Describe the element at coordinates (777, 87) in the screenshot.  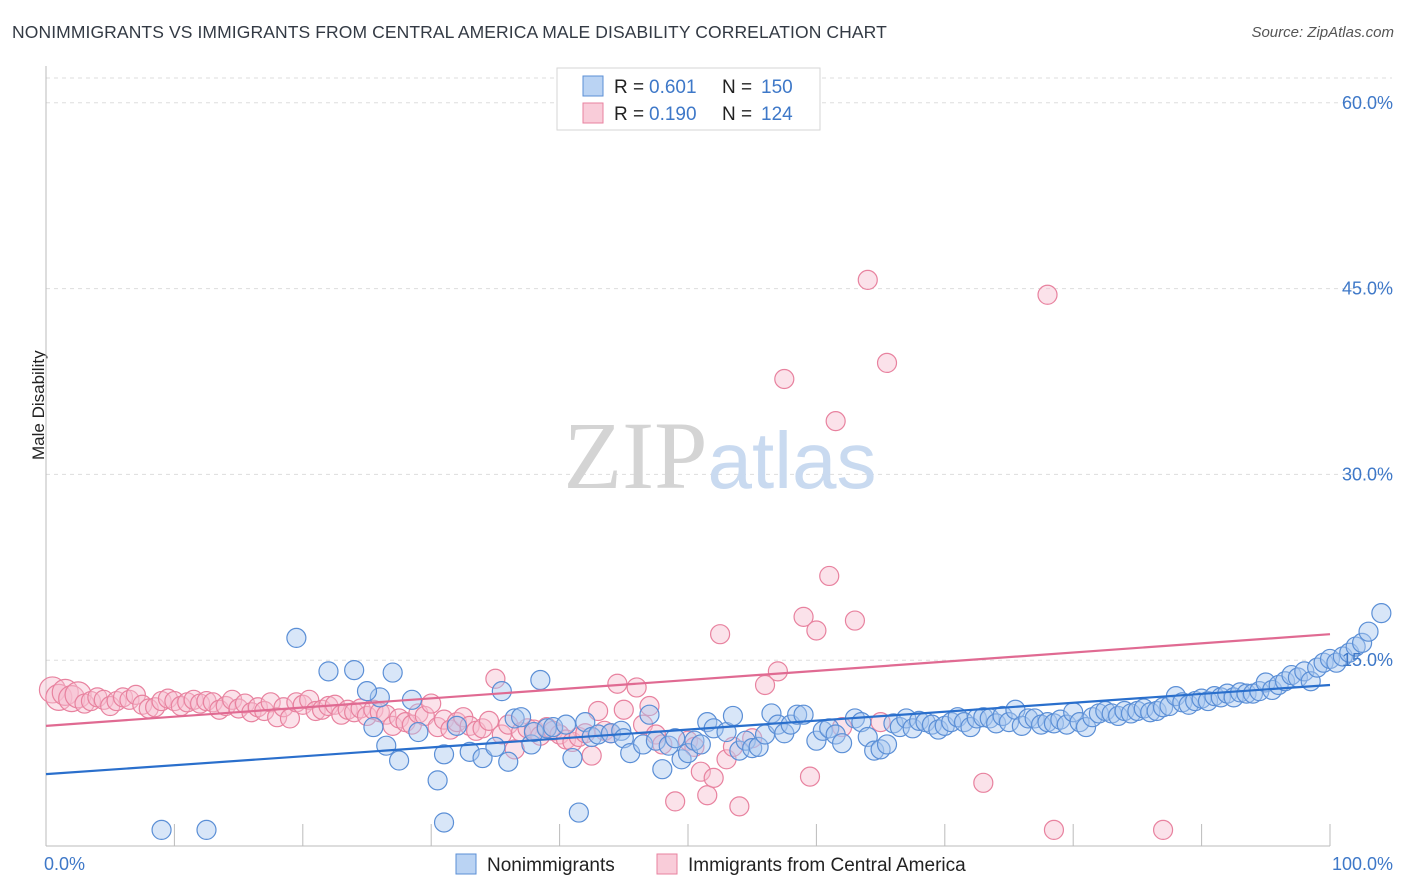
I see `stats-n-value: 150` at that location.